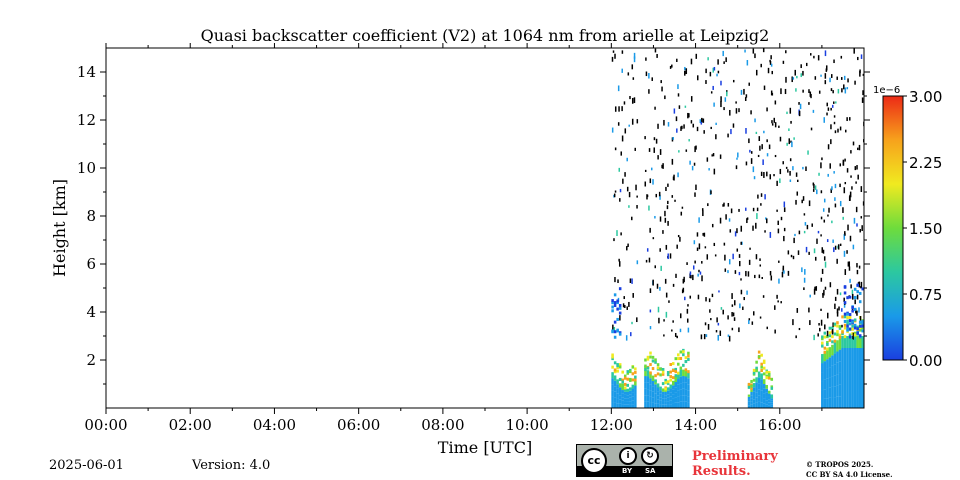  I want to click on y-tick-label: 2, so click(91, 360).